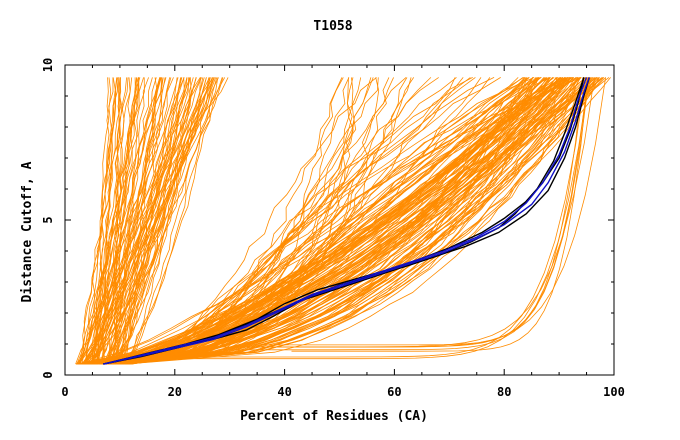 The height and width of the screenshot is (440, 680). What do you see at coordinates (284, 392) in the screenshot?
I see `x-tick-label: 40` at bounding box center [284, 392].